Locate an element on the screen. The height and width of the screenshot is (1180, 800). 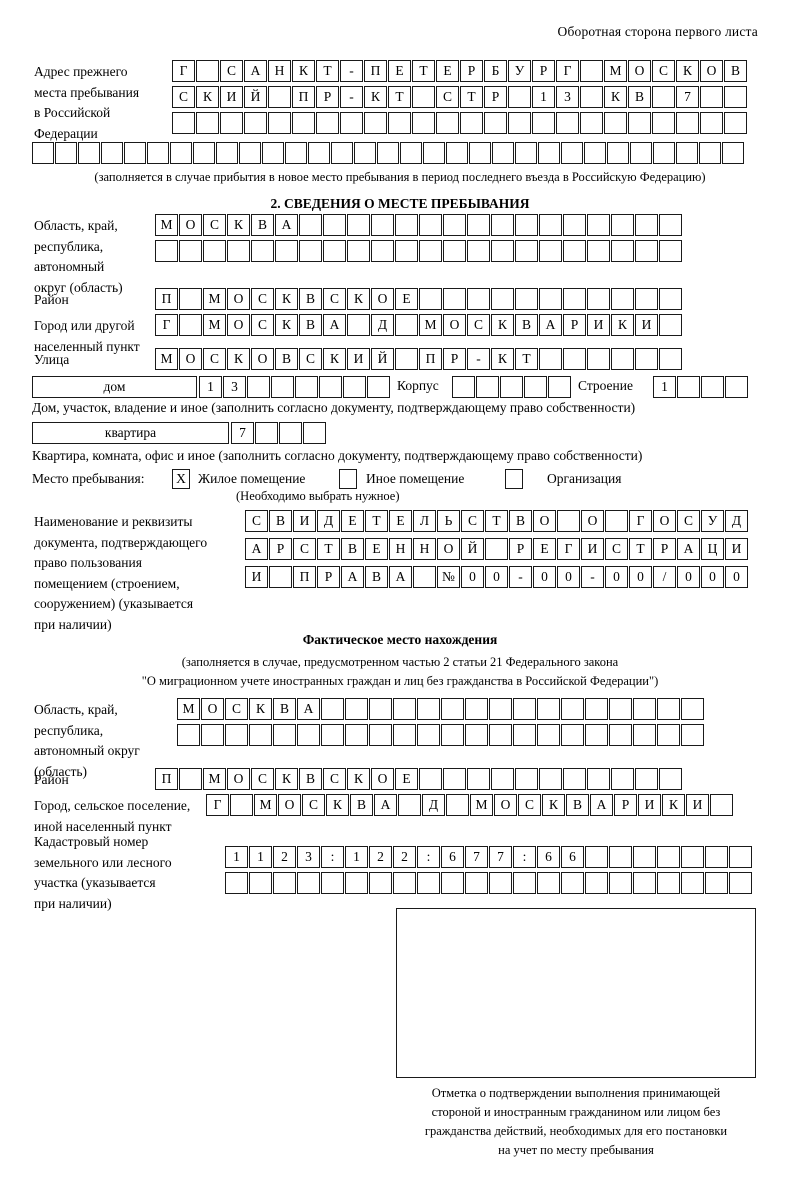
flat-number-cells: 7 is located at coordinates (278, 433).